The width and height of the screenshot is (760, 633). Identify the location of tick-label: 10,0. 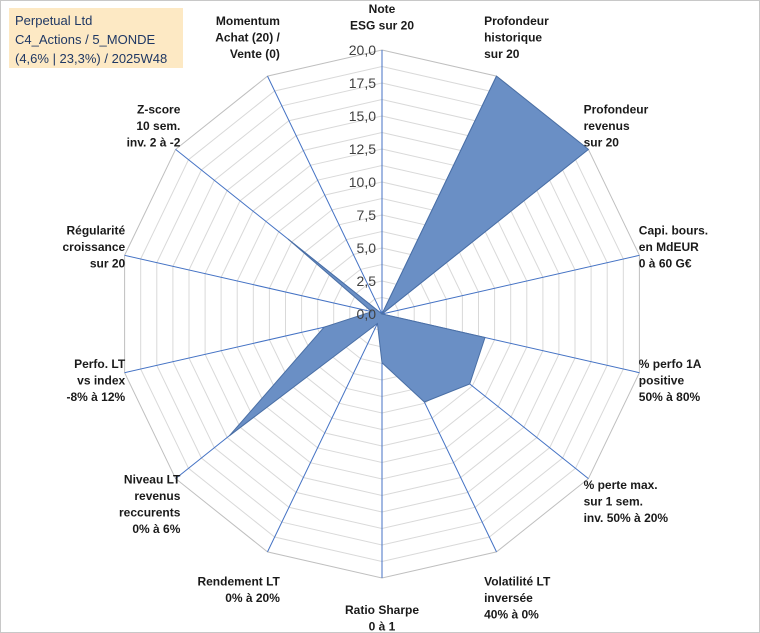
(362, 182).